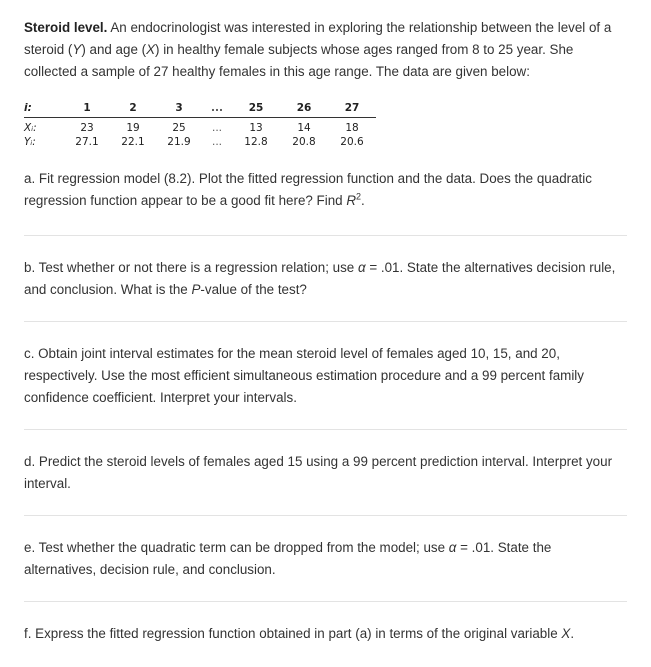 Image resolution: width=651 pixels, height=667 pixels. What do you see at coordinates (194, 142) in the screenshot?
I see `table-row-y: Yᵢ: 27.1 22.1 21.9 ... 12.8 20.8 20.6` at bounding box center [194, 142].